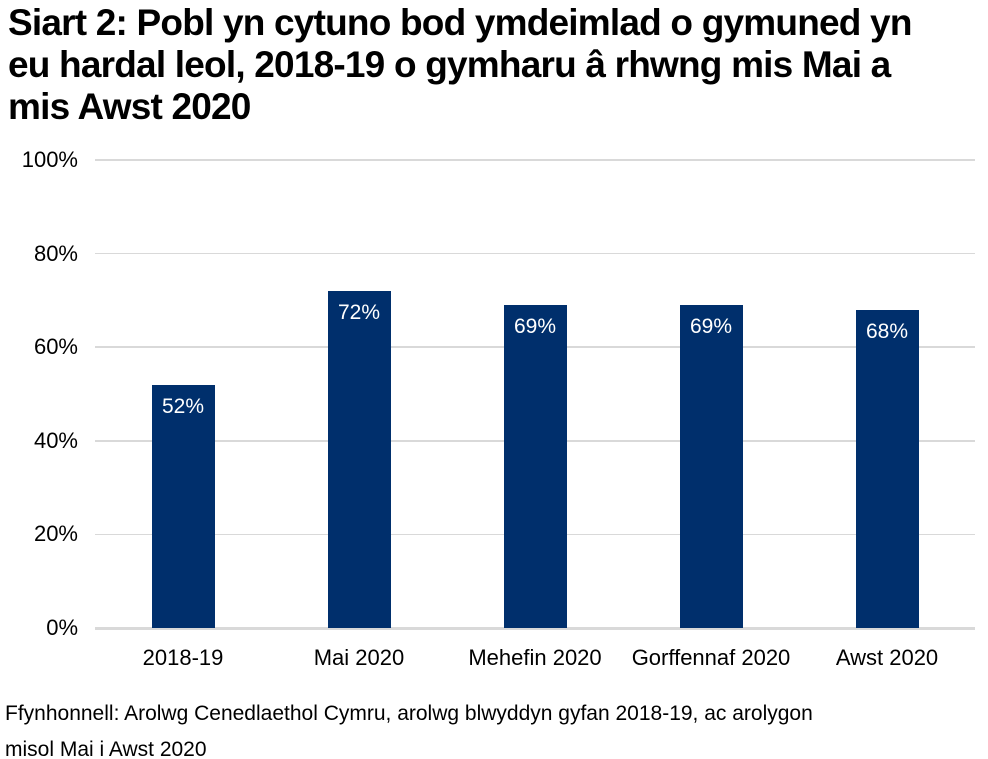 The height and width of the screenshot is (759, 988). What do you see at coordinates (55, 534) in the screenshot?
I see `y-tick-label-20: 20%` at bounding box center [55, 534].